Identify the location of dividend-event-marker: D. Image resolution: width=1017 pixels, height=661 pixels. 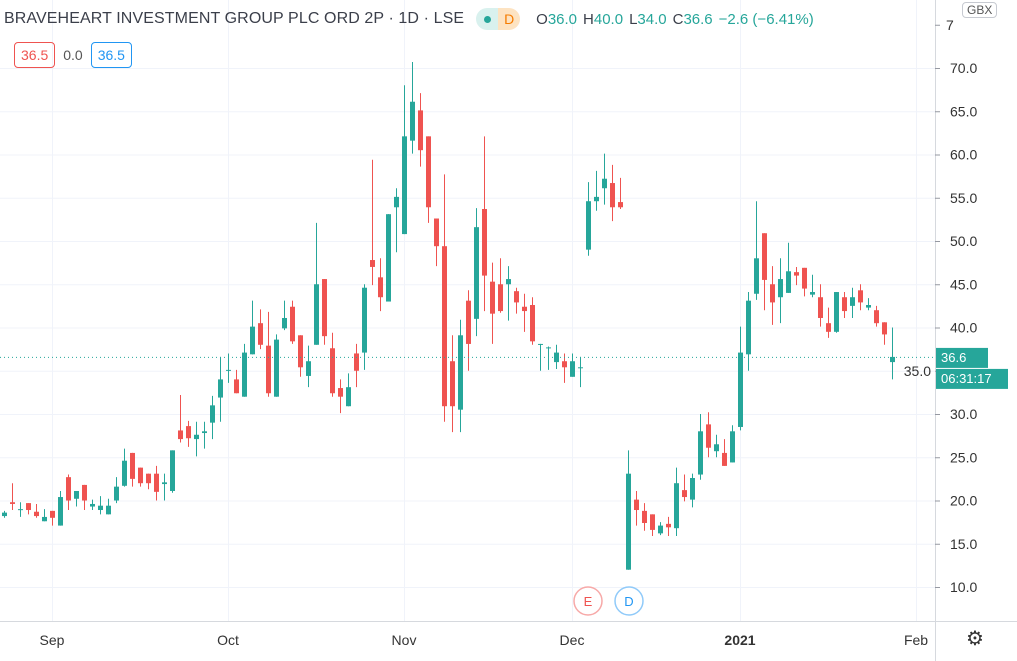
(629, 601).